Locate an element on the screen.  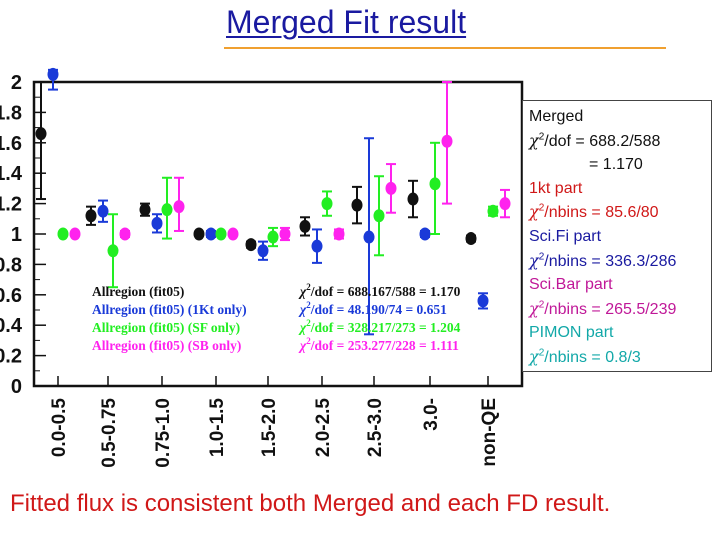
x-tick-label: 0.75-1.0 is located at coordinates (163, 433).